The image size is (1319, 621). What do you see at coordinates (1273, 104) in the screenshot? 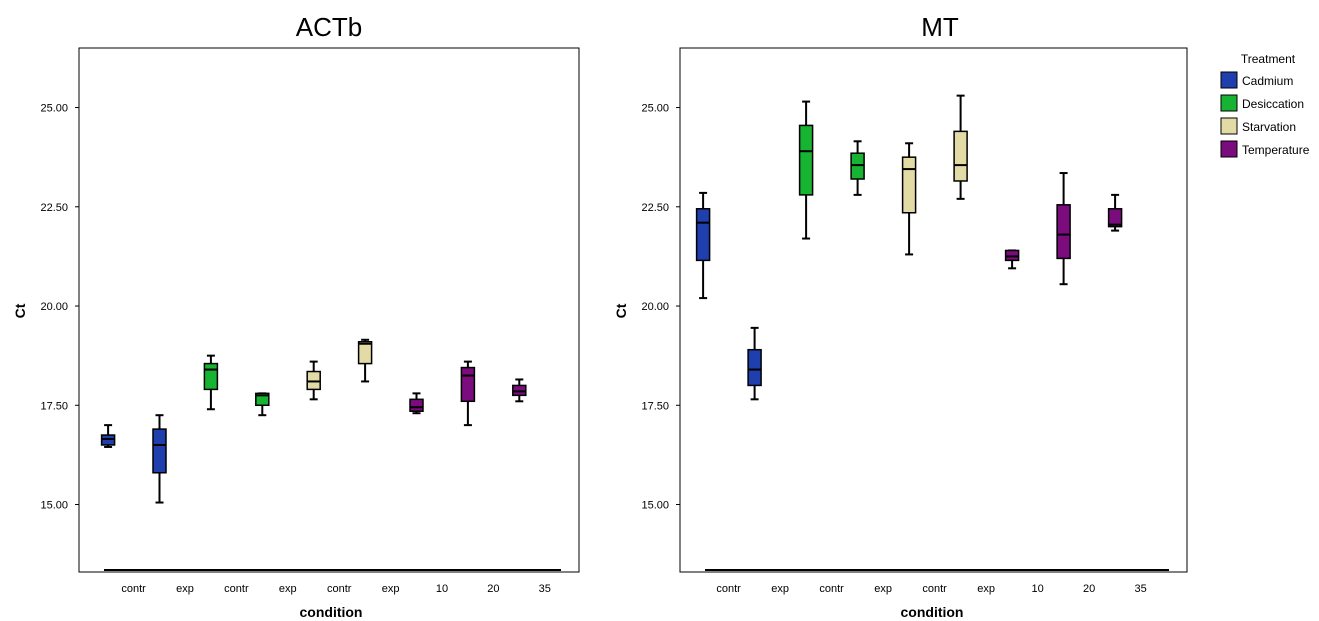
I see `legend-label: Desiccation` at bounding box center [1273, 104].